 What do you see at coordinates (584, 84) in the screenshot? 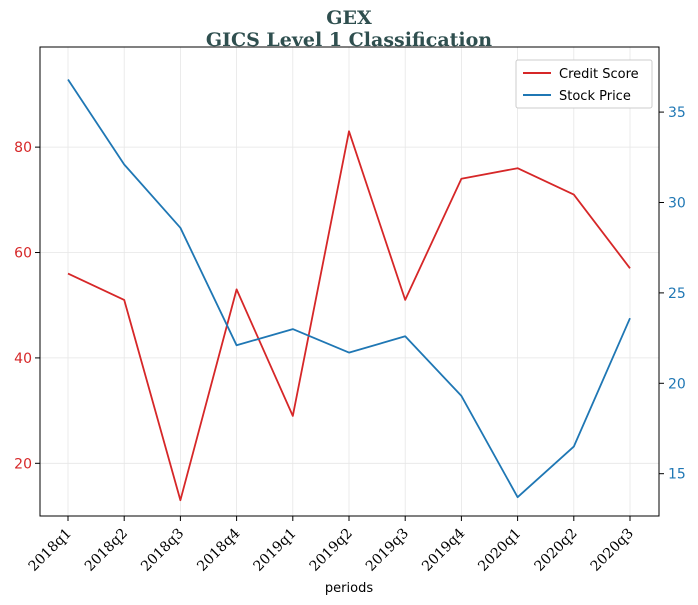
I see `legend: Credit Score Stock Price` at bounding box center [584, 84].